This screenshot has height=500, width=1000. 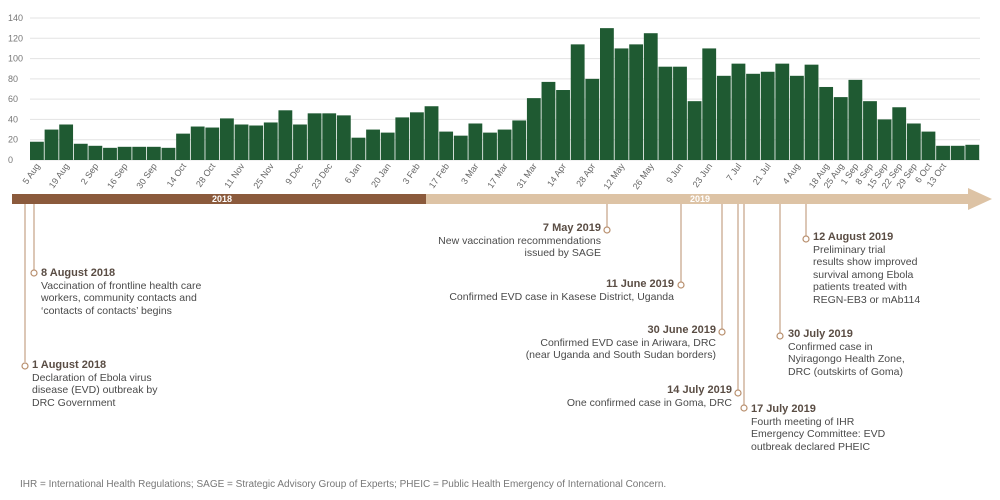 I want to click on x-tick-label: 9 Dec, so click(x=294, y=173).